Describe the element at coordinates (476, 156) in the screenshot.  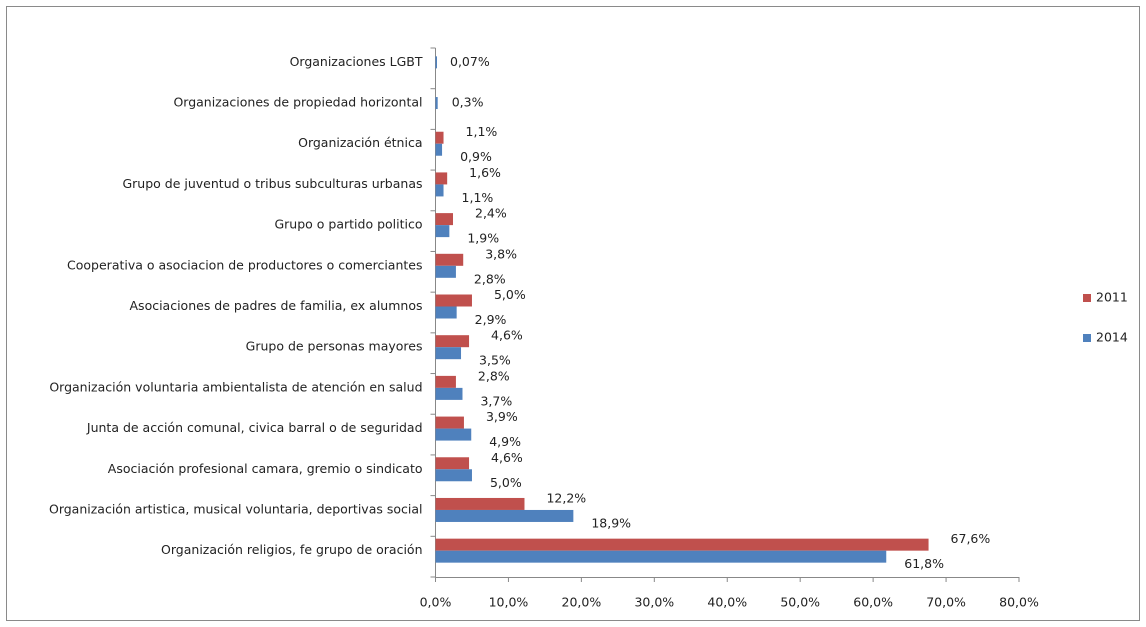
I see `data-label: 0,9%` at that location.